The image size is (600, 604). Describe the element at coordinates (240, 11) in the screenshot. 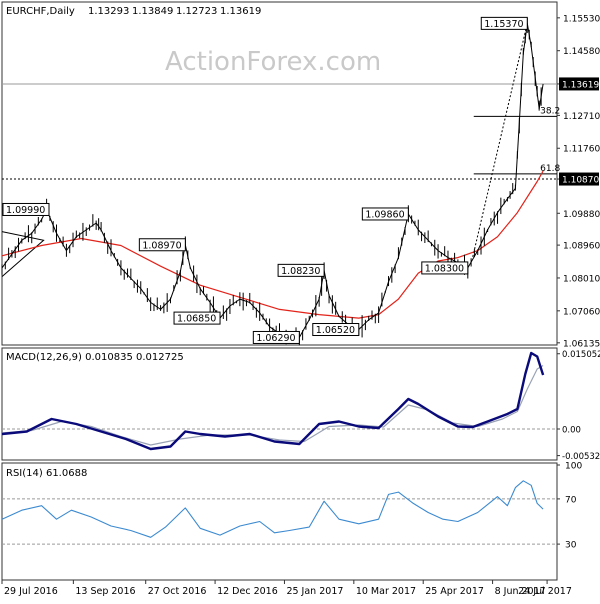

I see `ohlc-close: 1.13619` at that location.